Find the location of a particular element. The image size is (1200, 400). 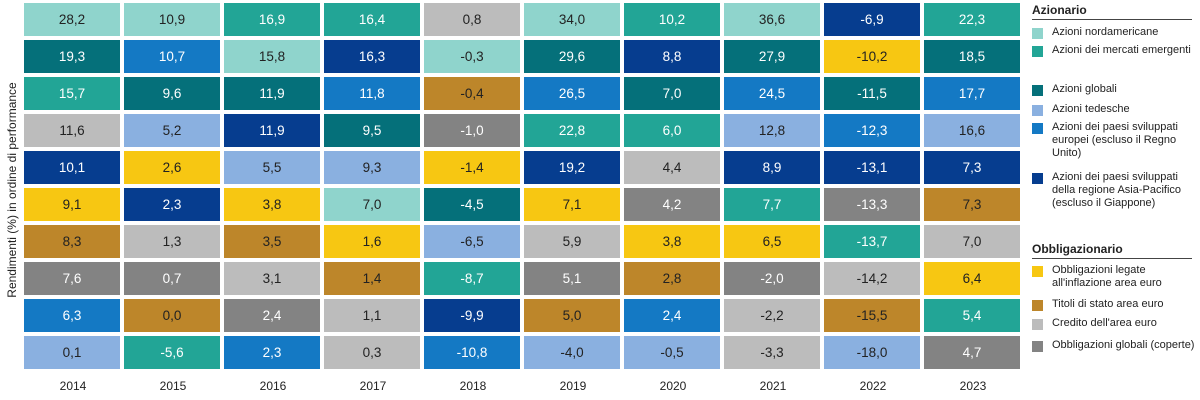

table-cell: 26,5 is located at coordinates (572, 93).